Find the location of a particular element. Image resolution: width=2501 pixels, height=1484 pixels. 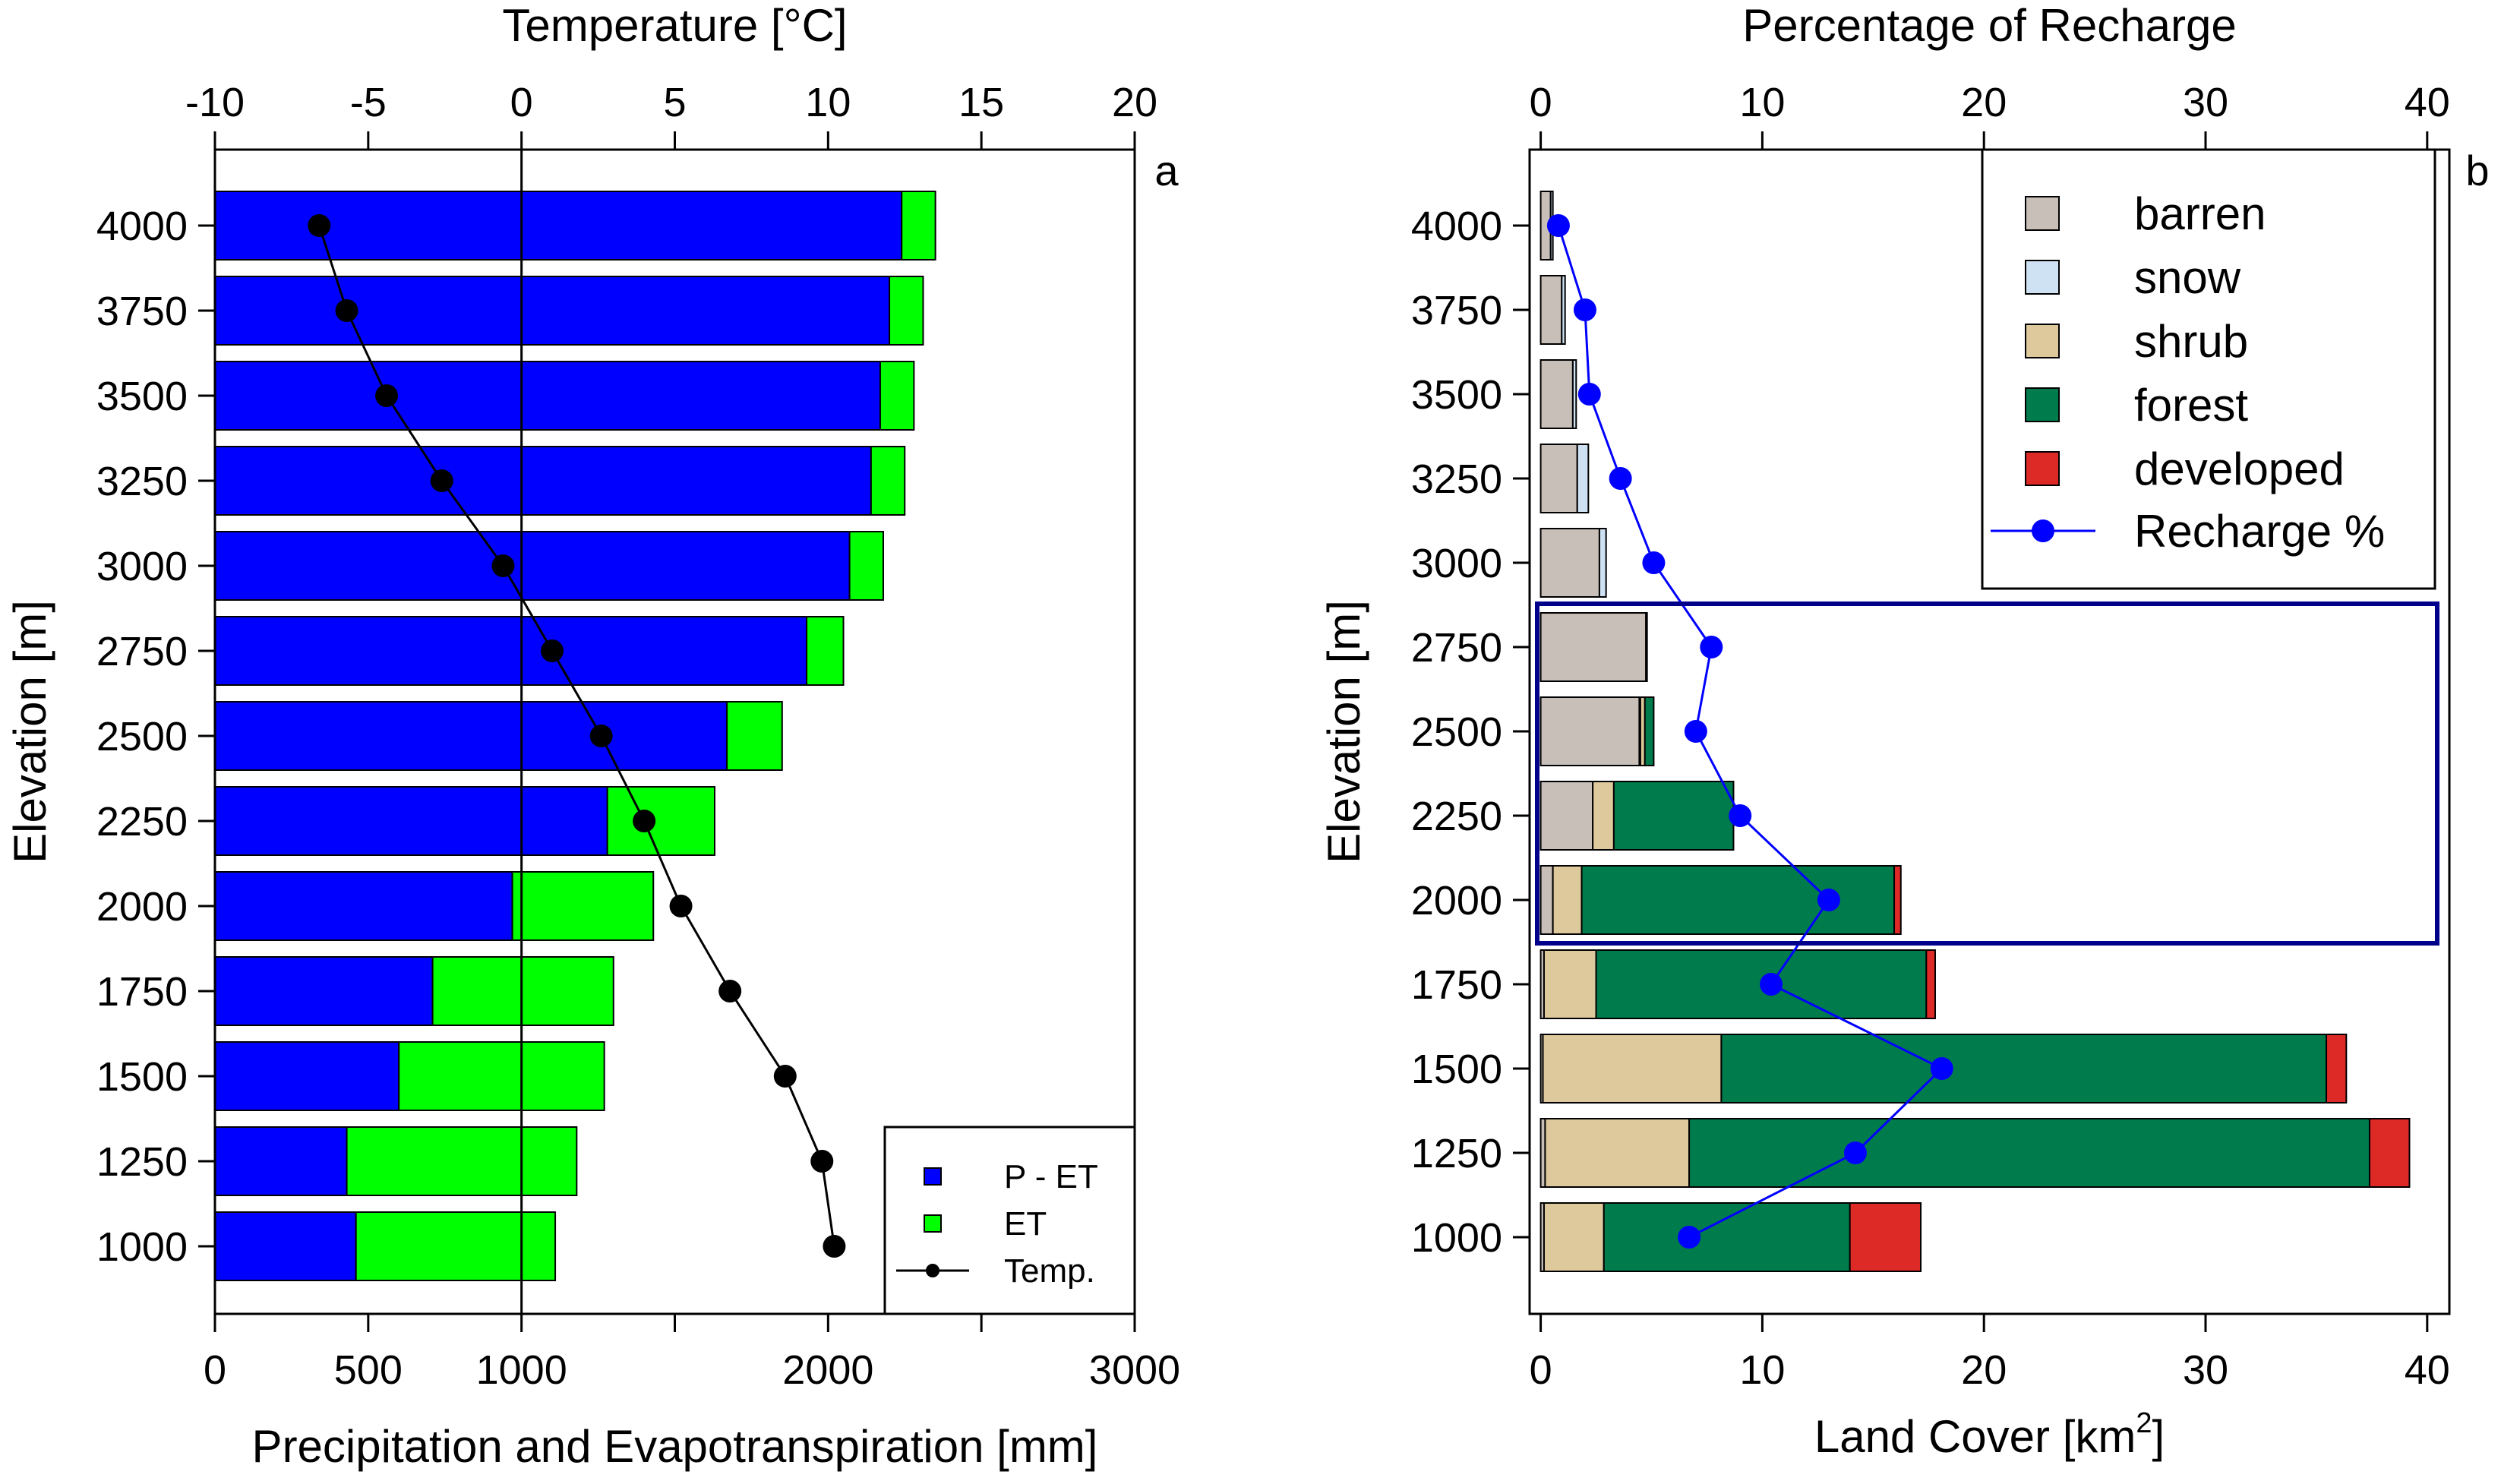

panel-b-legend-label-forest: forest is located at coordinates (2191, 405).